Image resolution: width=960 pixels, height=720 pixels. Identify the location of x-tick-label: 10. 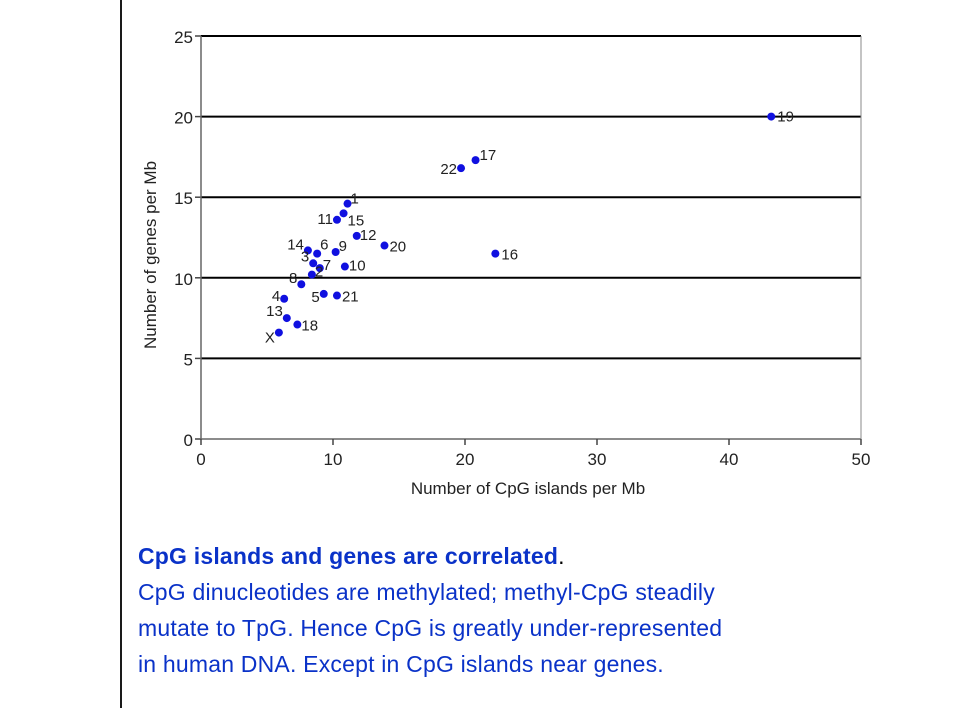
(333, 459).